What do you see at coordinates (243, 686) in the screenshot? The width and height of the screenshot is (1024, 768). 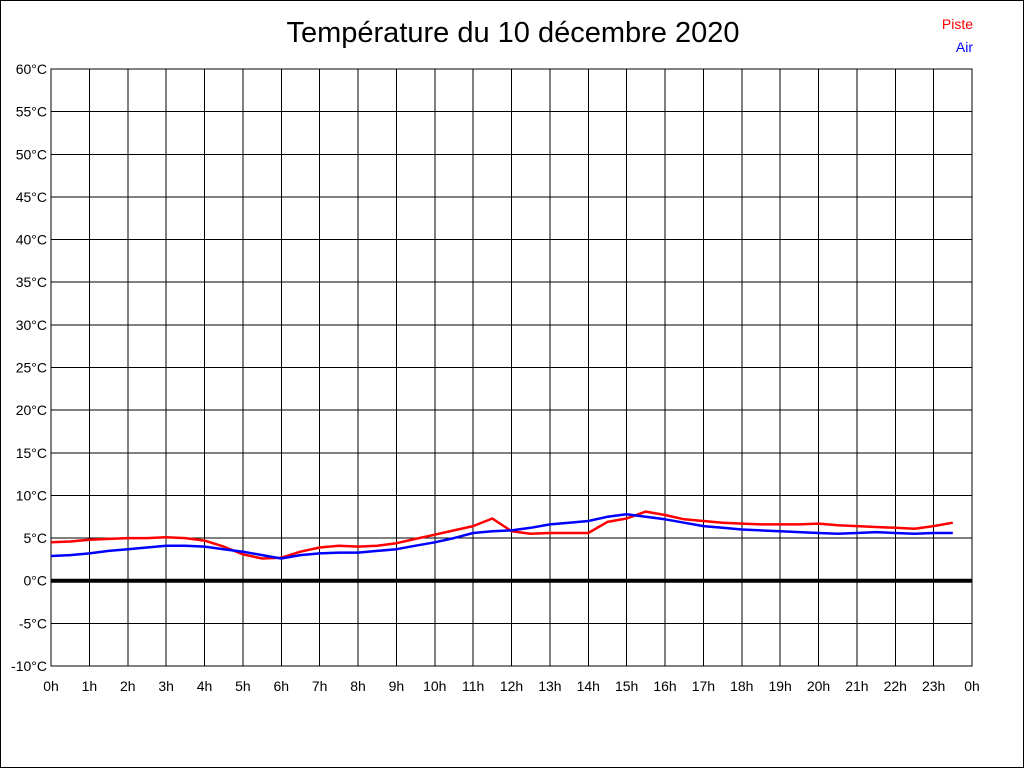 I see `x-tick-label: 5h` at bounding box center [243, 686].